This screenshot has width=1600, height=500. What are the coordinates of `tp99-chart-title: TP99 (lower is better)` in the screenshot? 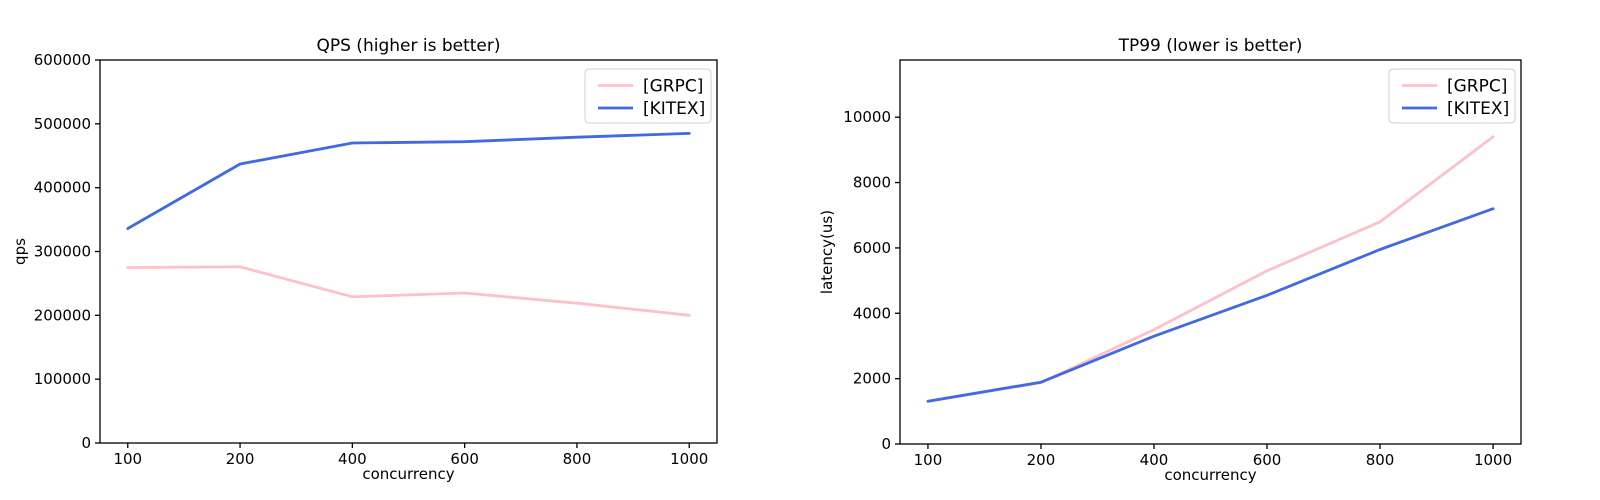 It's located at (1210, 46).